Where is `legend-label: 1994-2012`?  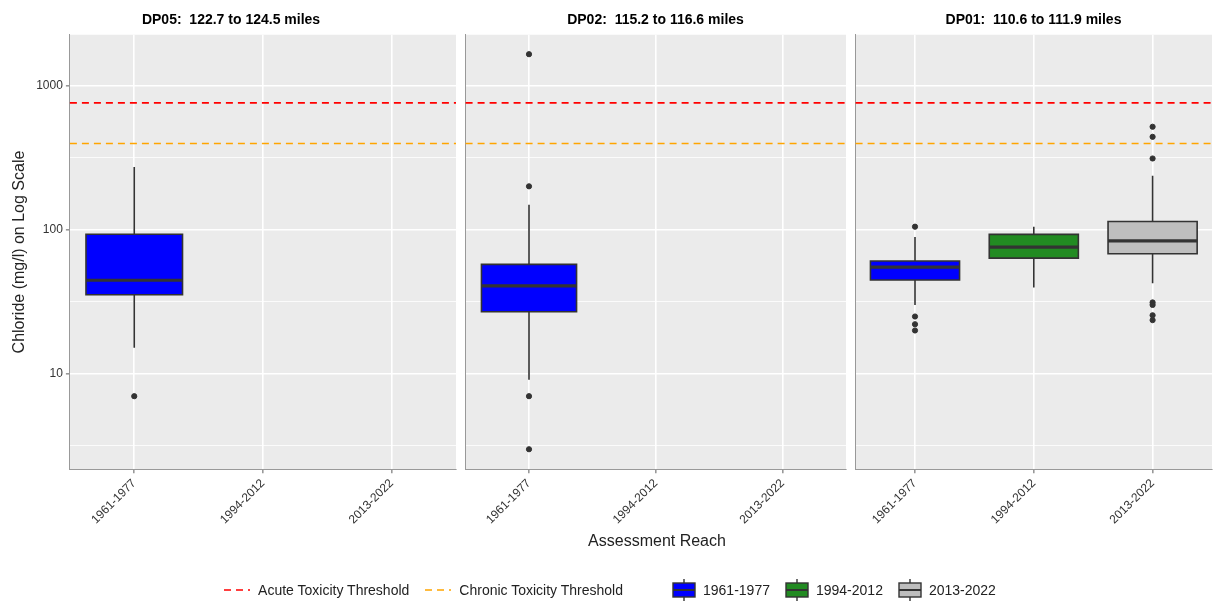 legend-label: 1994-2012 is located at coordinates (849, 590).